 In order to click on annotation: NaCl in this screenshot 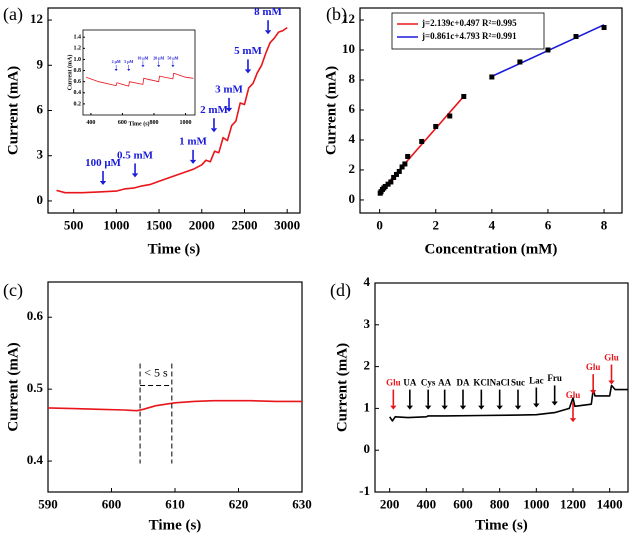, I will do `click(500, 382)`.